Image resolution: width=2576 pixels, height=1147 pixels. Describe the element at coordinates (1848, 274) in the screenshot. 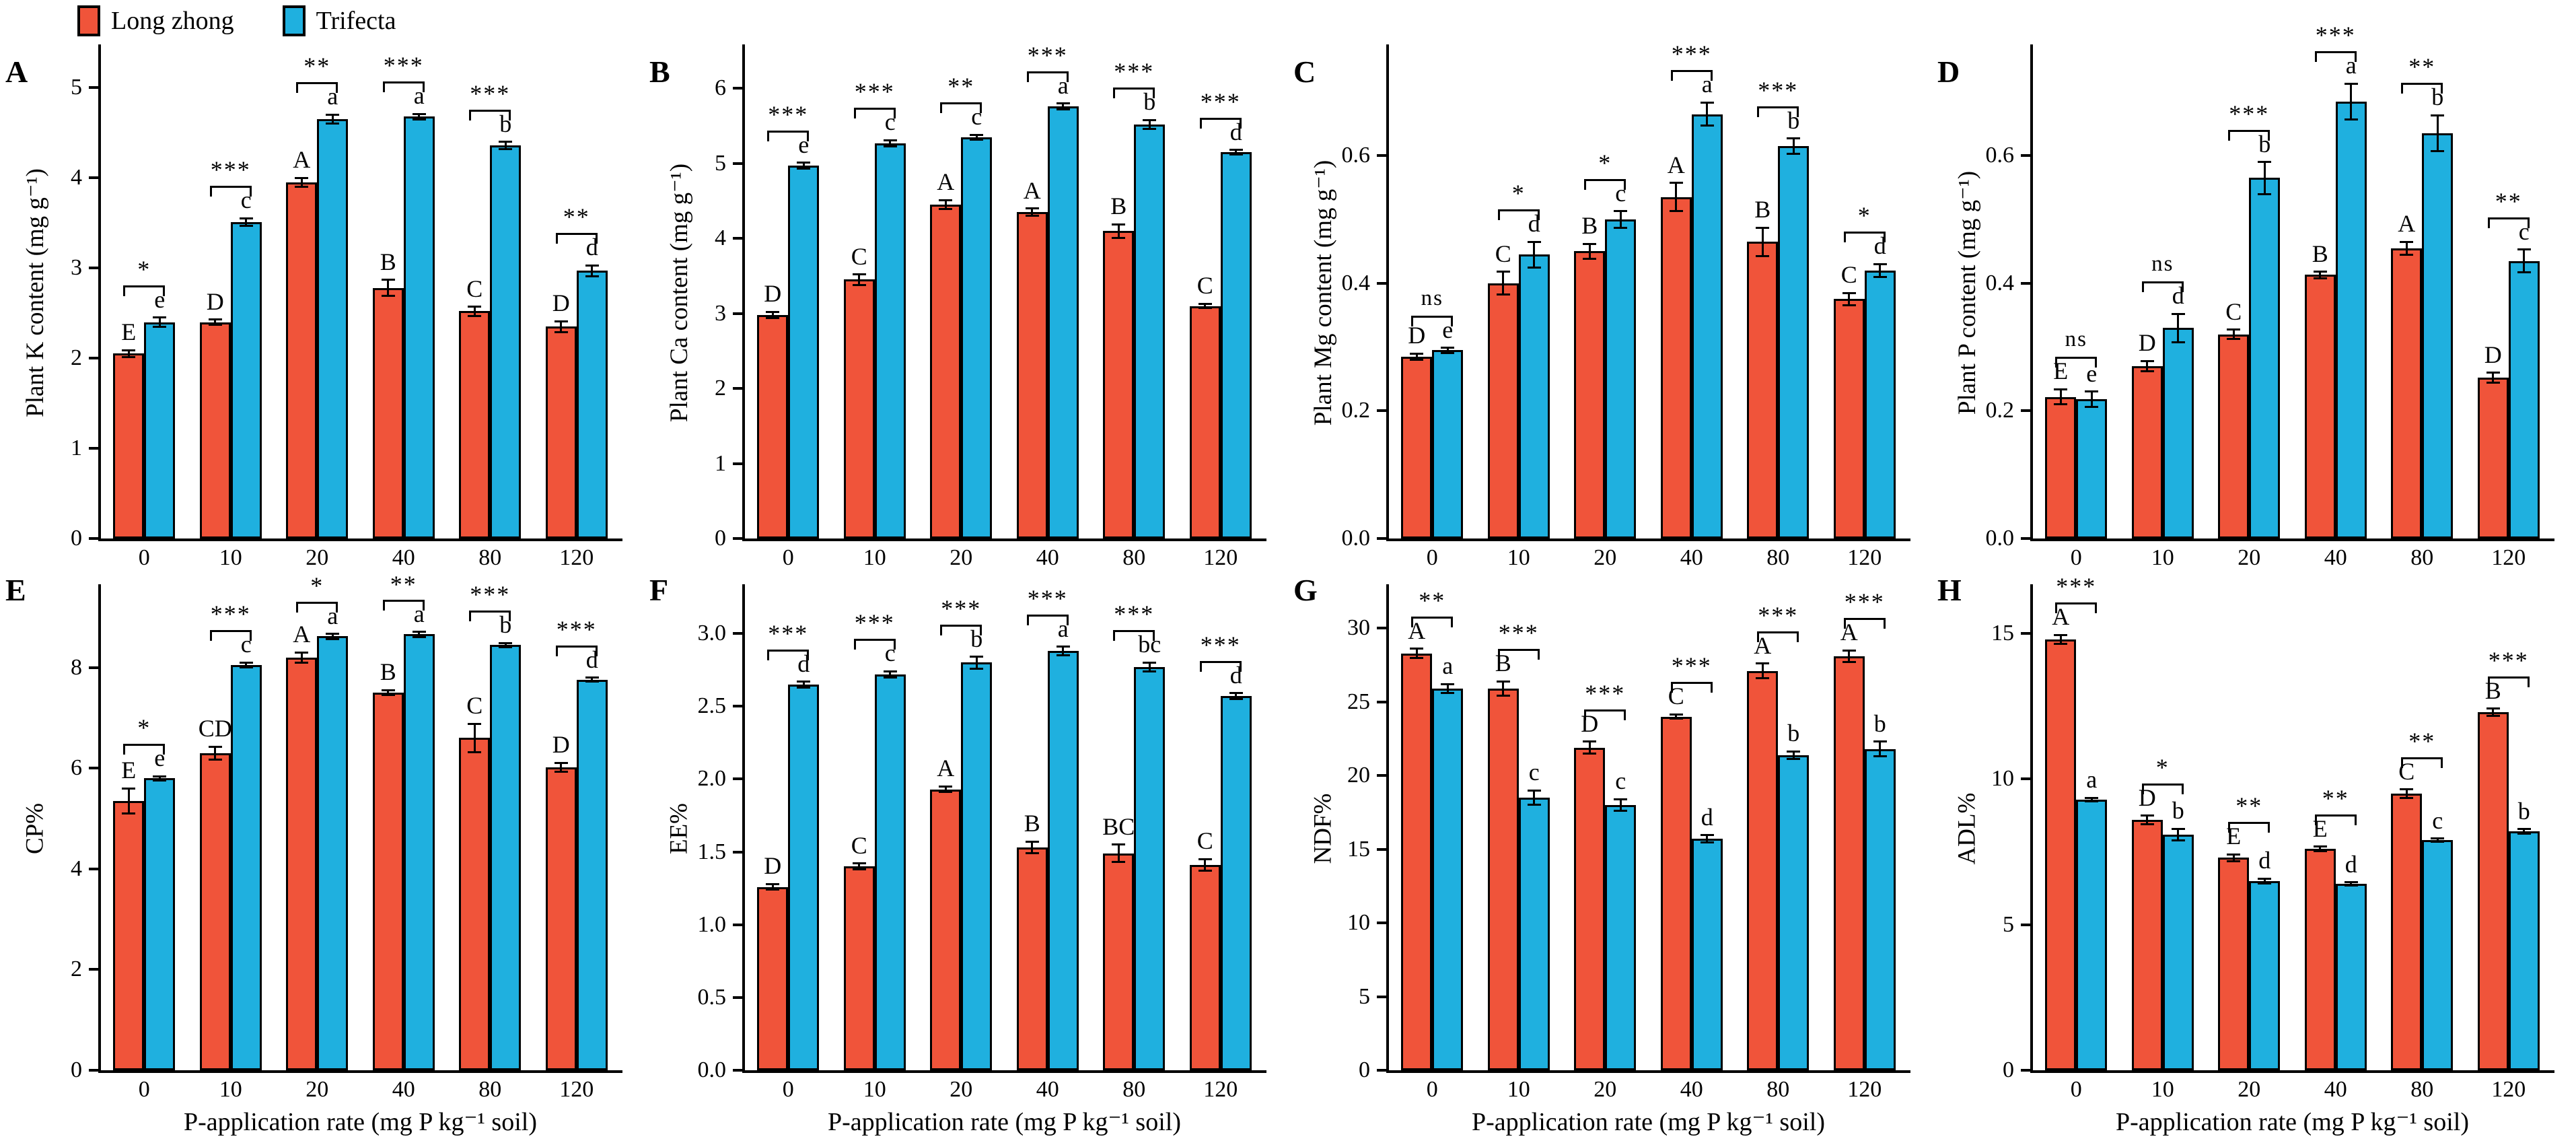

I see `sig-letter: C` at that location.